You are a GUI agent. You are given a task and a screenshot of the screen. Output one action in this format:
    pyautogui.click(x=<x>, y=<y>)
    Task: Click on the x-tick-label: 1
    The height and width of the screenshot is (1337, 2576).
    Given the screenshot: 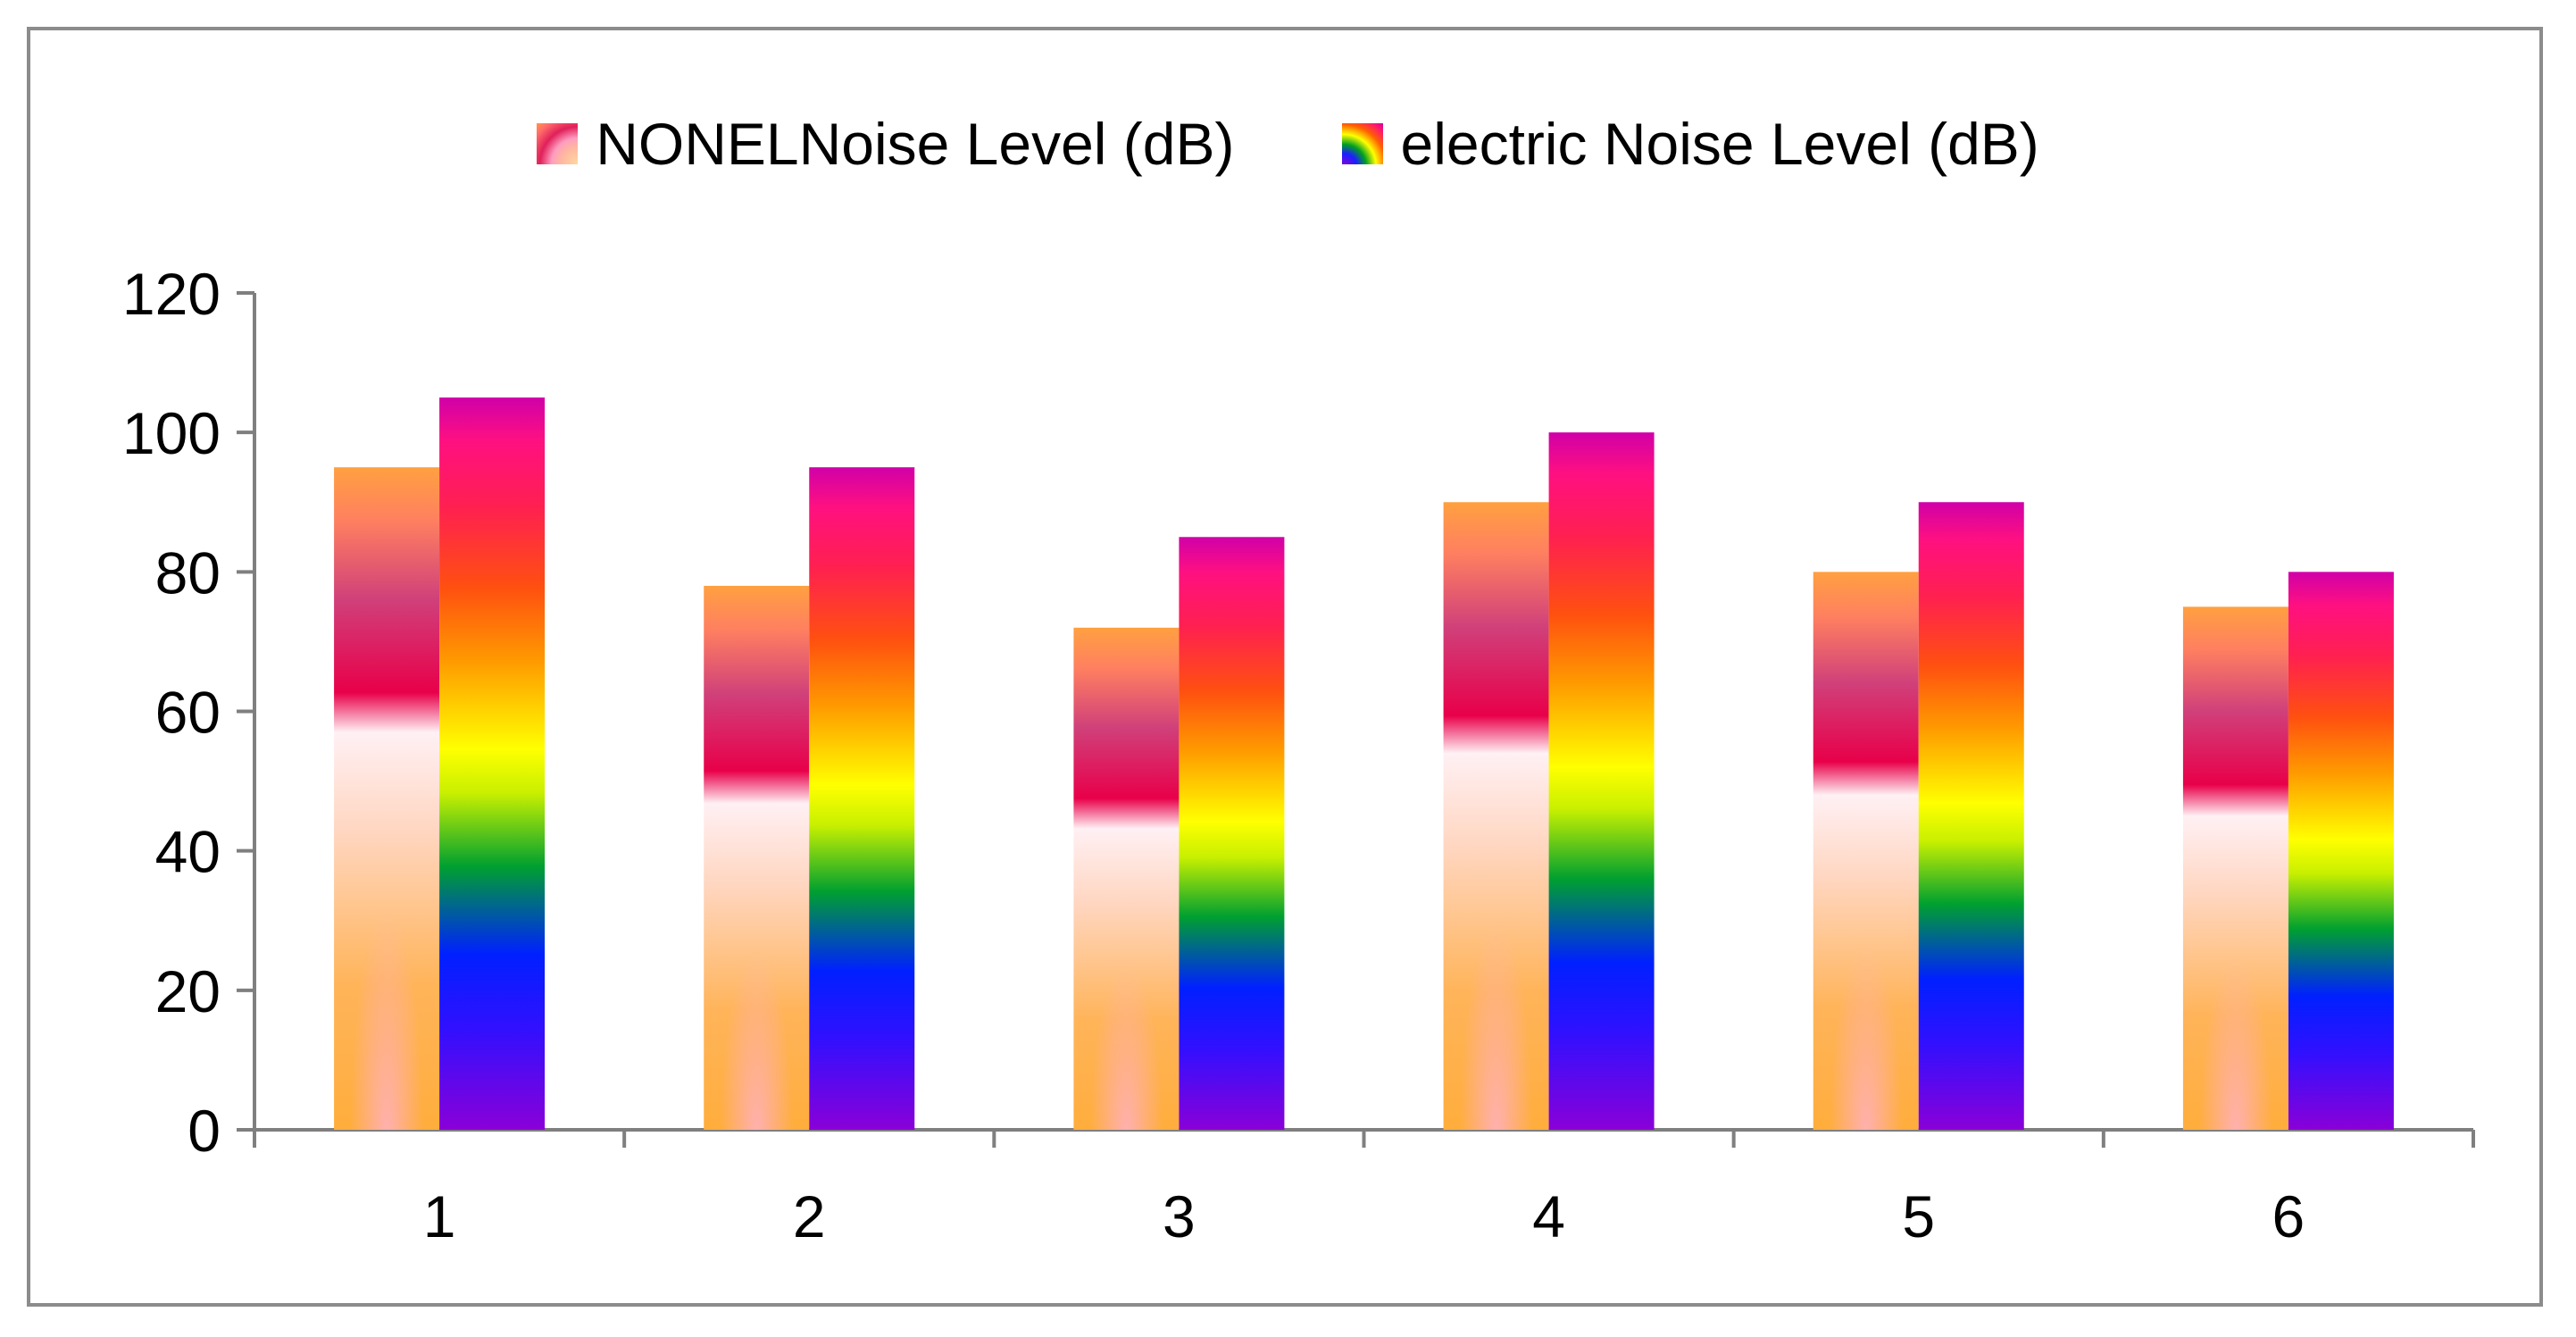 What is the action you would take?
    pyautogui.click(x=439, y=1216)
    